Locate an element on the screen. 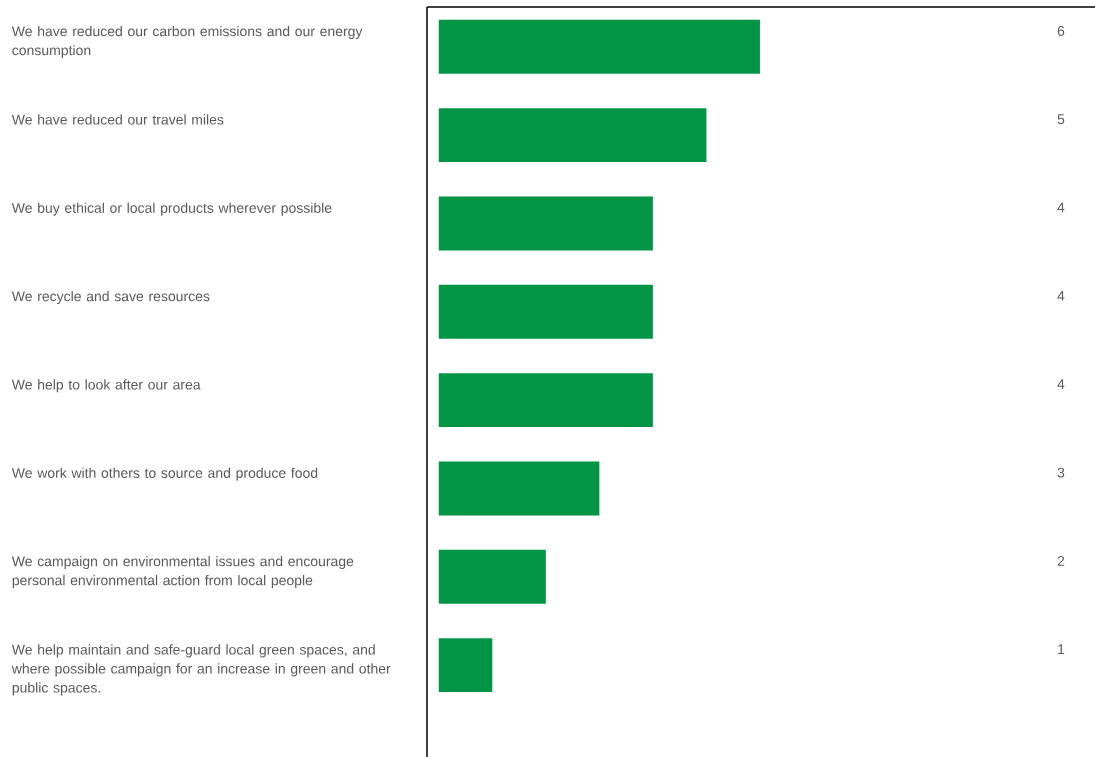  y-tick-label: We have reduced our carbon emissions and our energy consumption is located at coordinates (187, 41).